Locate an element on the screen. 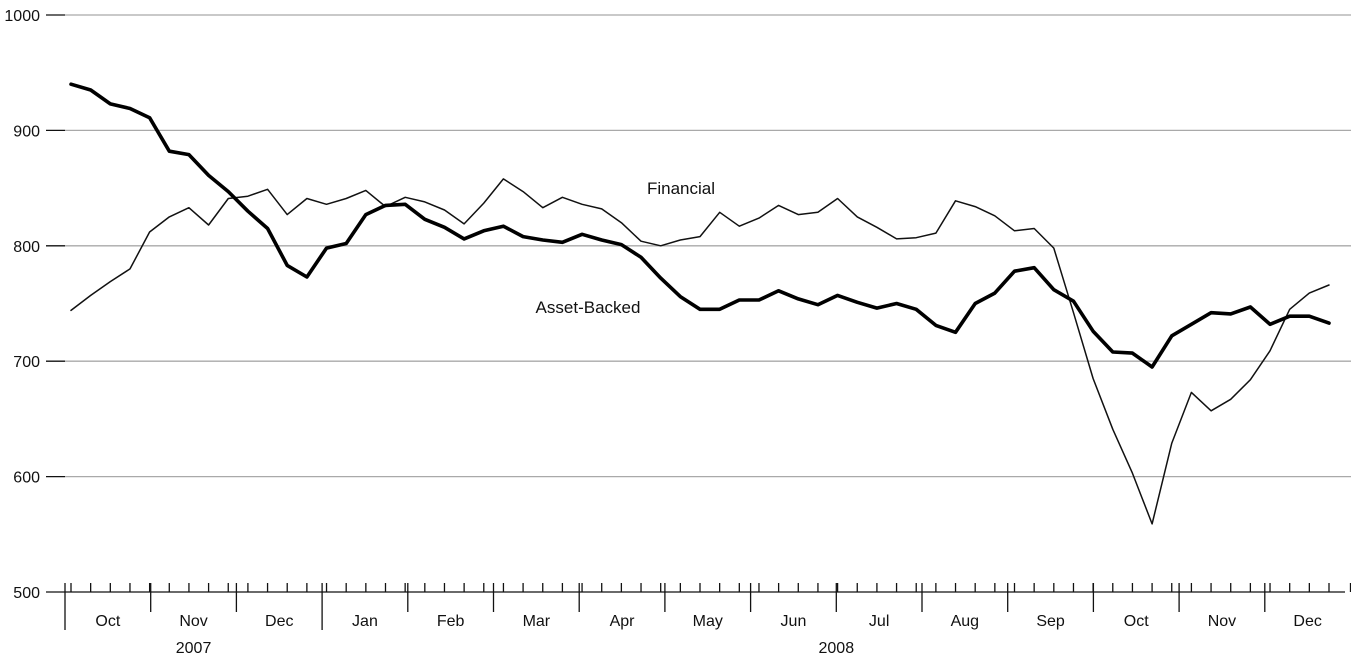 This screenshot has width=1351, height=660. x-month-label: Sep is located at coordinates (1050, 621).